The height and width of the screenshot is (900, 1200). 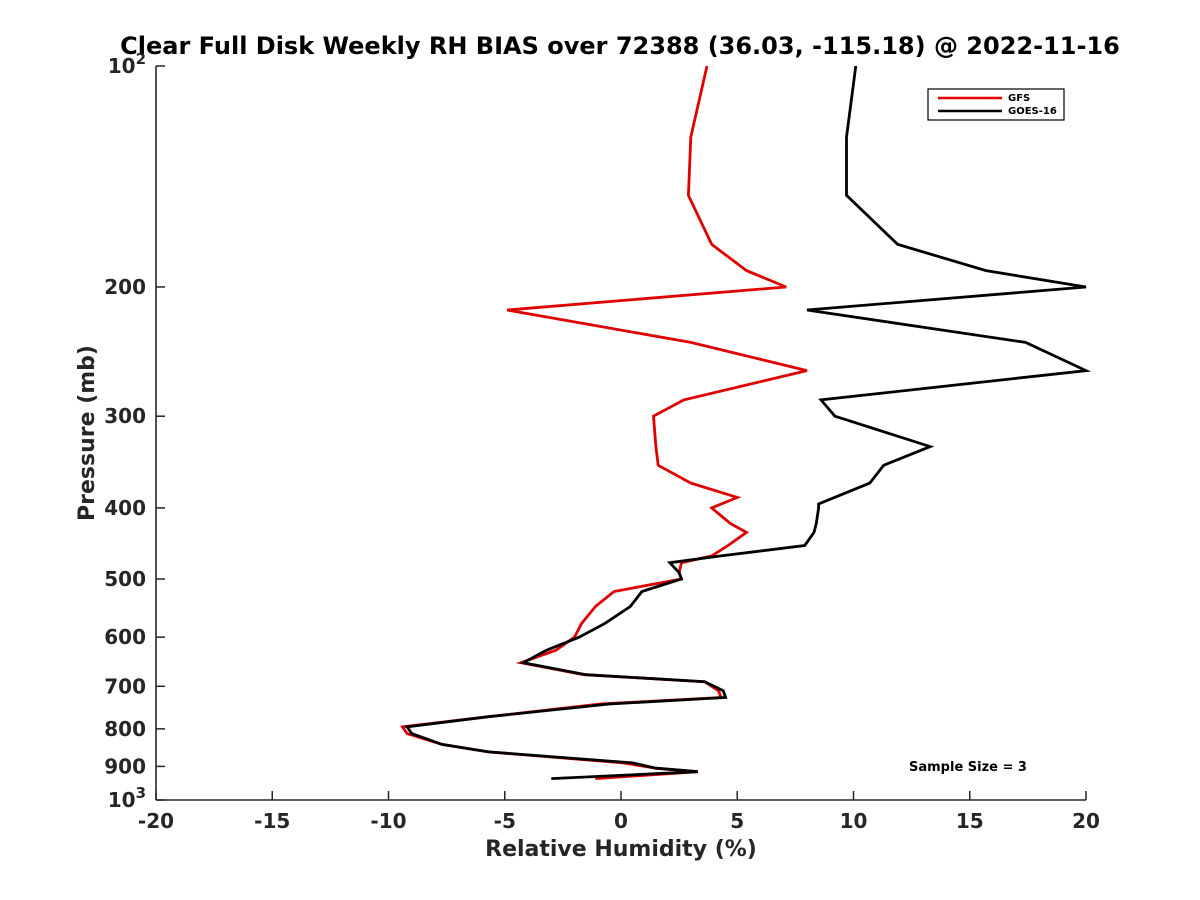 I want to click on y-tick-label: 300, so click(x=125, y=416).